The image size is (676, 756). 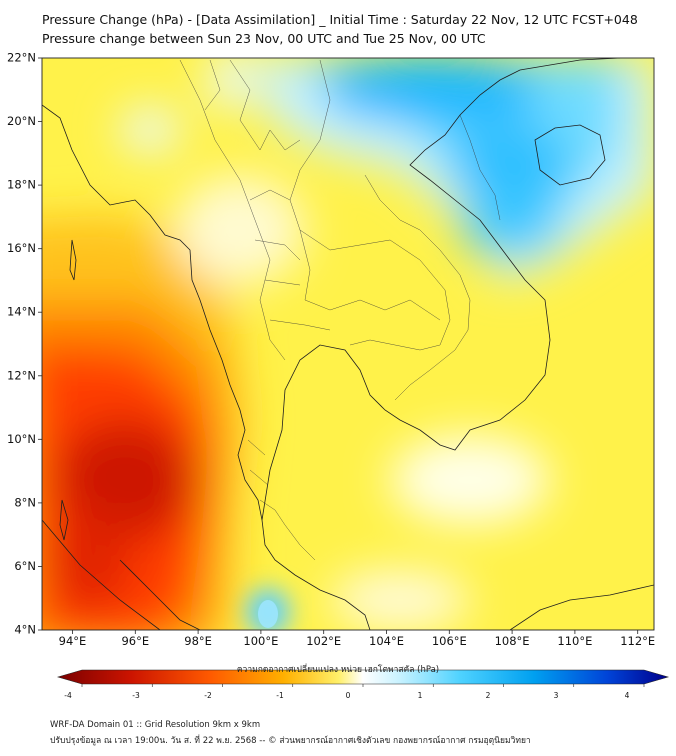 What do you see at coordinates (363, 684) in the screenshot?
I see `colorbar: -4 -3 -2 -1 0 1 2 3 4` at bounding box center [363, 684].